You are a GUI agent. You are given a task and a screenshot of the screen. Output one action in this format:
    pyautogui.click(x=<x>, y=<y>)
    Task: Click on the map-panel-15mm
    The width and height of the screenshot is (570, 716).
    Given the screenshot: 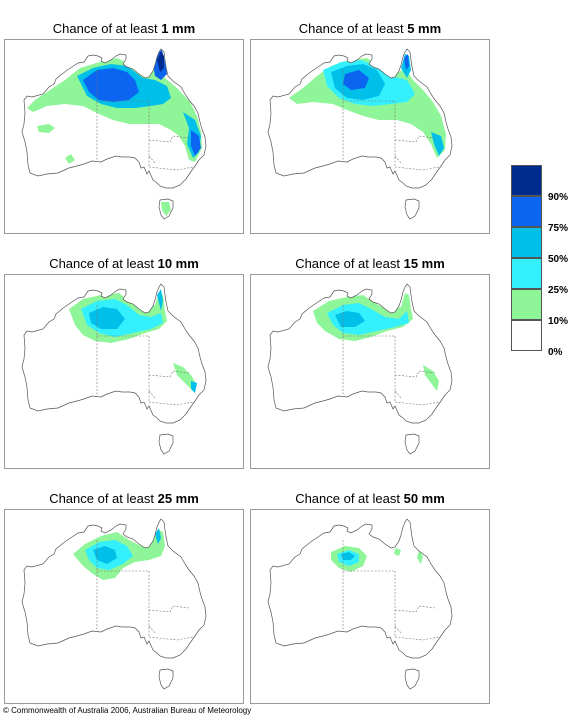 What is the action you would take?
    pyautogui.click(x=370, y=371)
    